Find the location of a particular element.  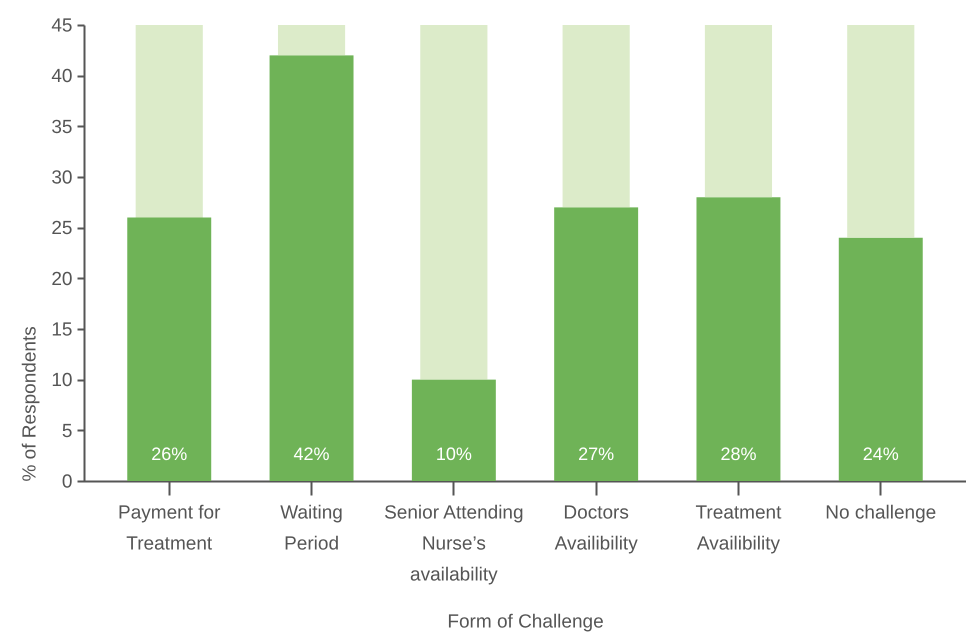

x-tick-label: Payment for Treatment is located at coordinates (170, 528).